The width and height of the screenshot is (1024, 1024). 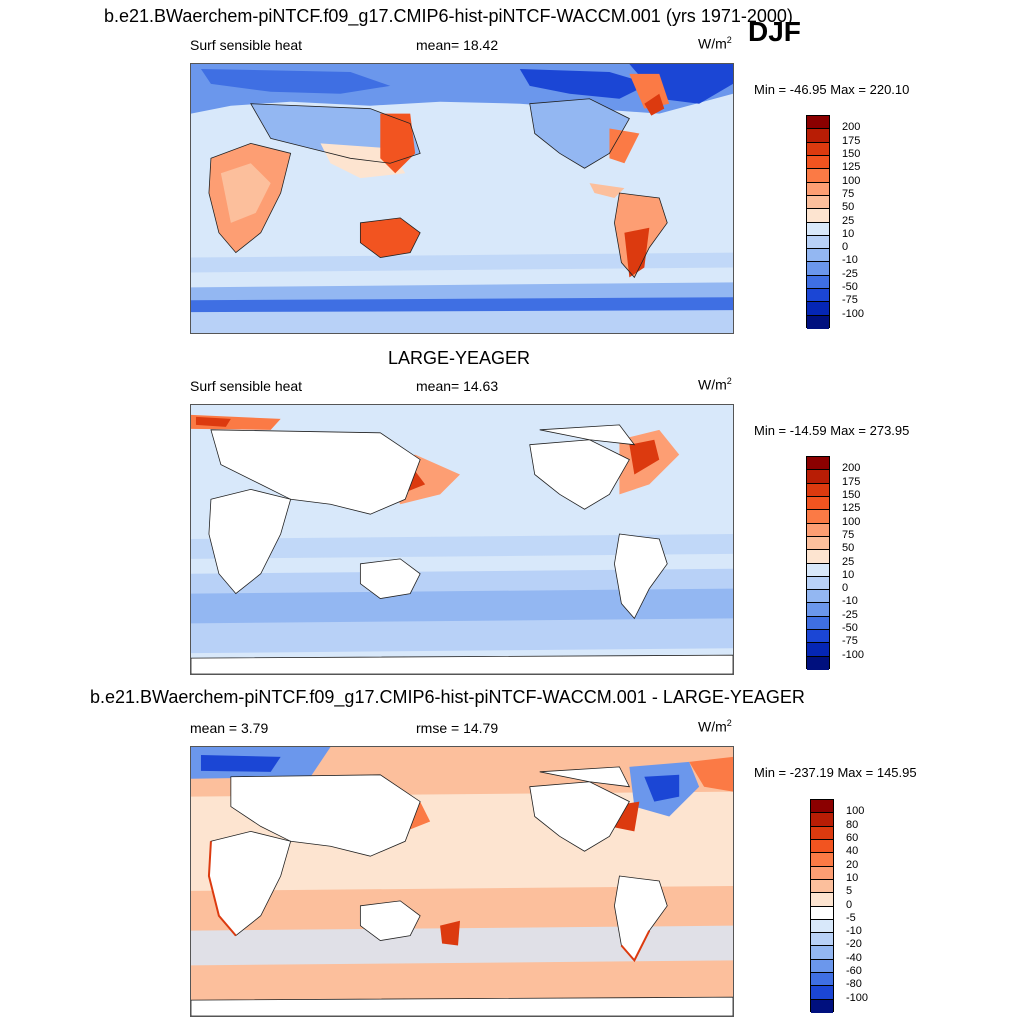 What do you see at coordinates (851, 917) in the screenshot?
I see `colorbar-tick-label: -5` at bounding box center [851, 917].